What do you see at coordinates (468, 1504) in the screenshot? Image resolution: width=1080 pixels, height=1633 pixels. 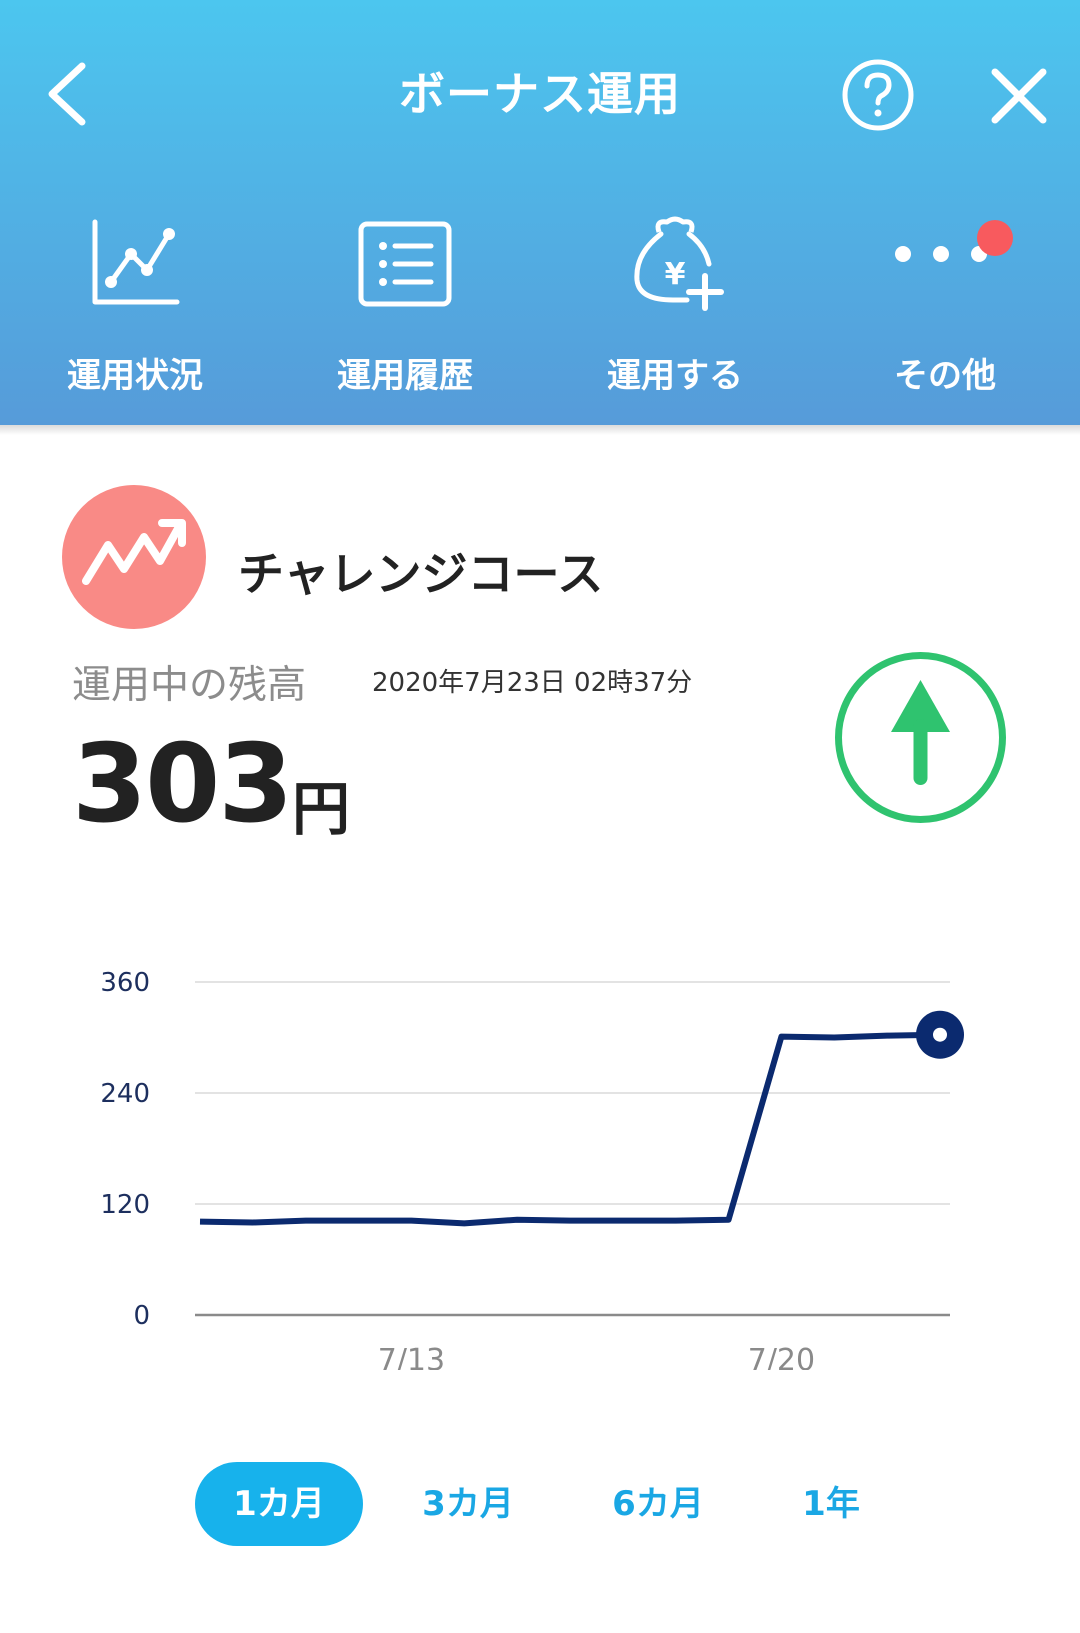 I see `period-3-months: 3カ月` at bounding box center [468, 1504].